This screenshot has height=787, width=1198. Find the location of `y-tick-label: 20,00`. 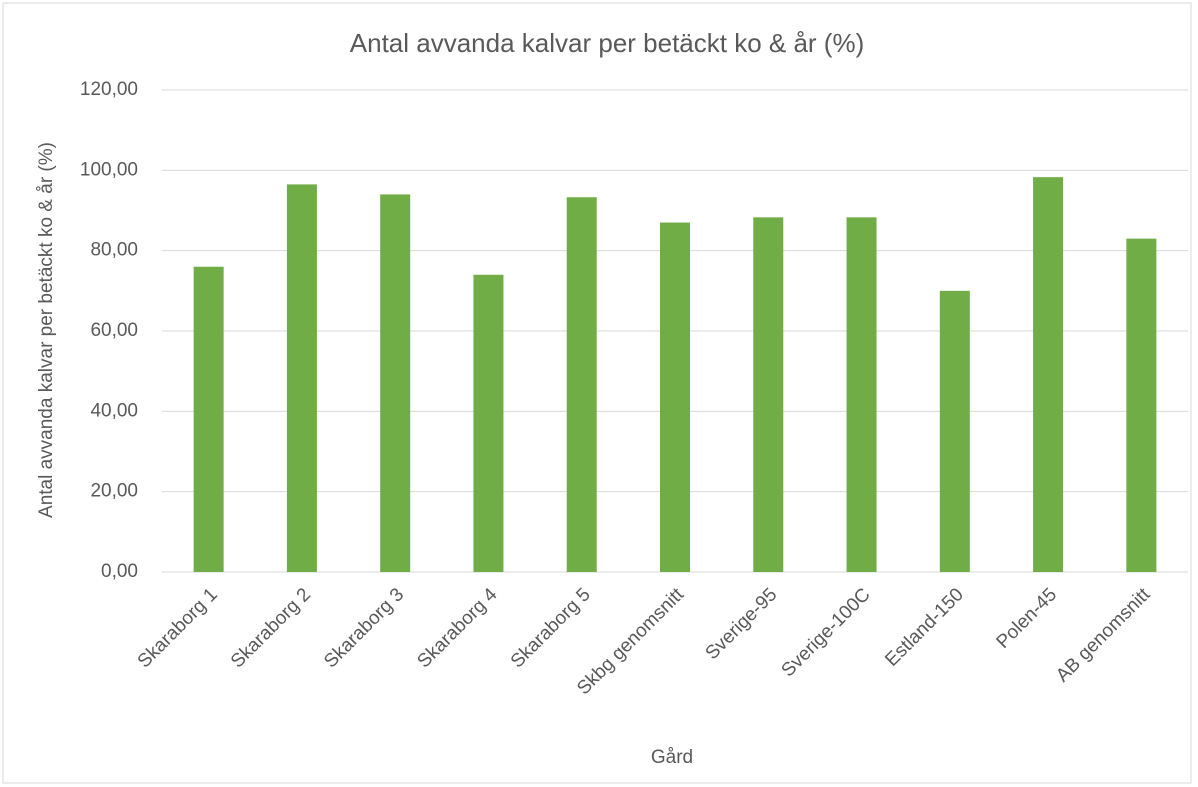

y-tick-label: 20,00 is located at coordinates (114, 491).